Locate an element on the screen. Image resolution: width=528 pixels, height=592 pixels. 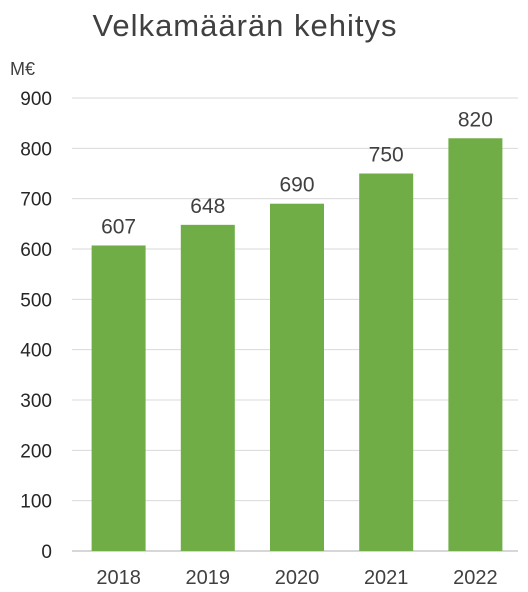
y-unit-label: M€ is located at coordinates (22, 69).